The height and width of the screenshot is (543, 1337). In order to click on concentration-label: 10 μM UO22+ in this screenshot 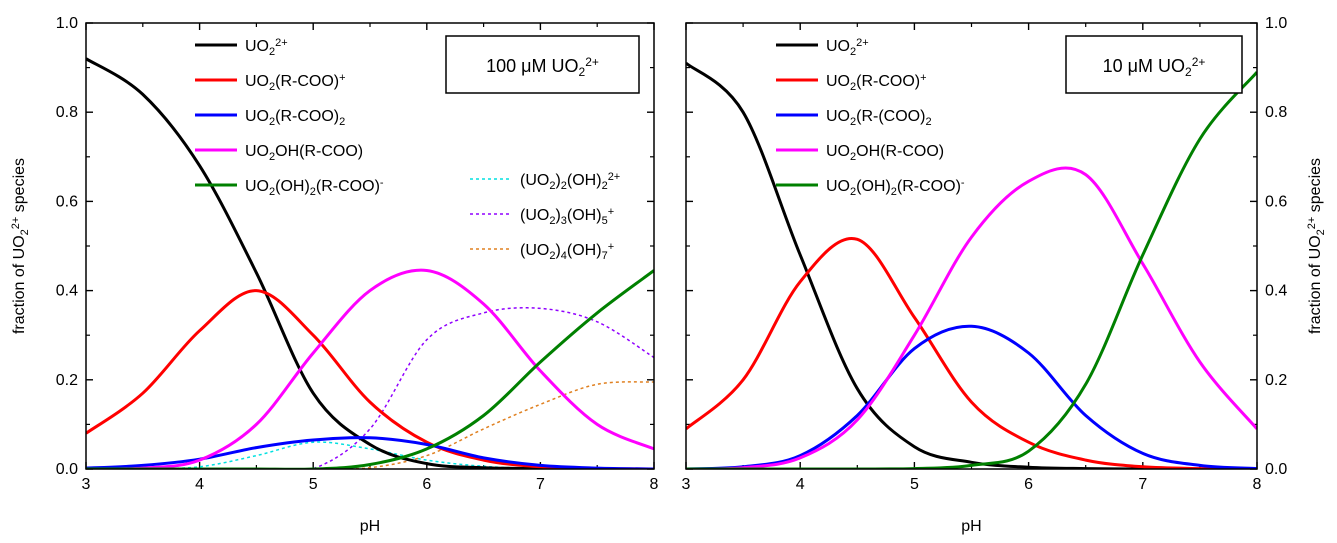, I will do `click(1154, 67)`.